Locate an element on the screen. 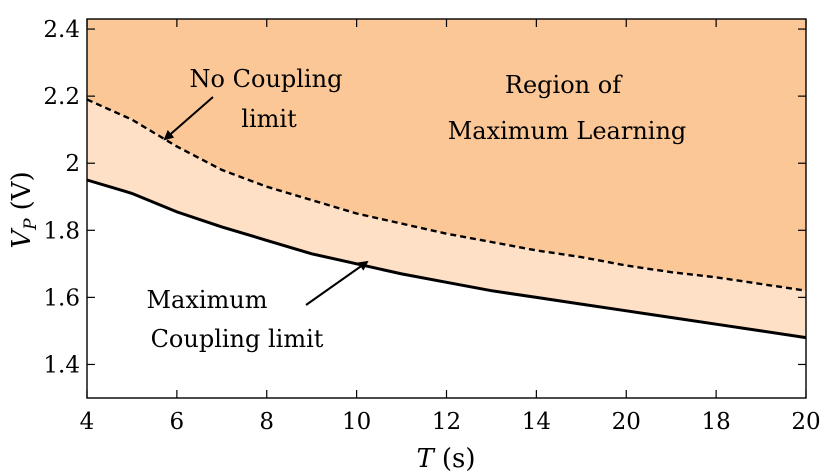  x-tick-label: 10 is located at coordinates (356, 422).